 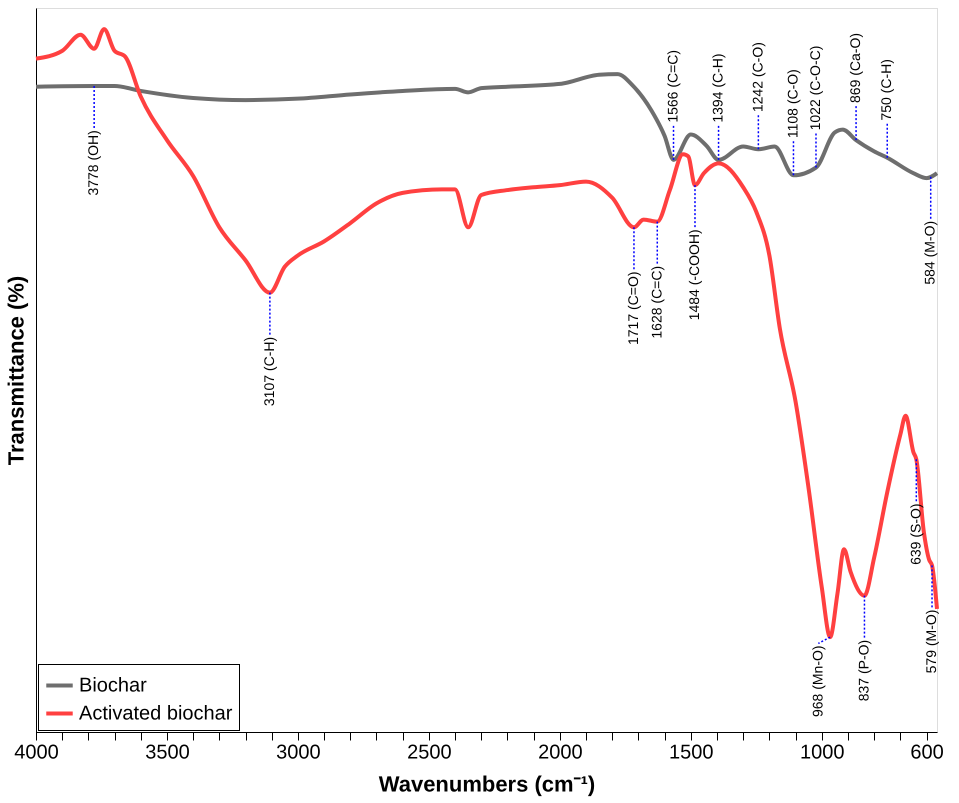 What do you see at coordinates (298, 753) in the screenshot?
I see `x-tick-label: 3000` at bounding box center [298, 753].